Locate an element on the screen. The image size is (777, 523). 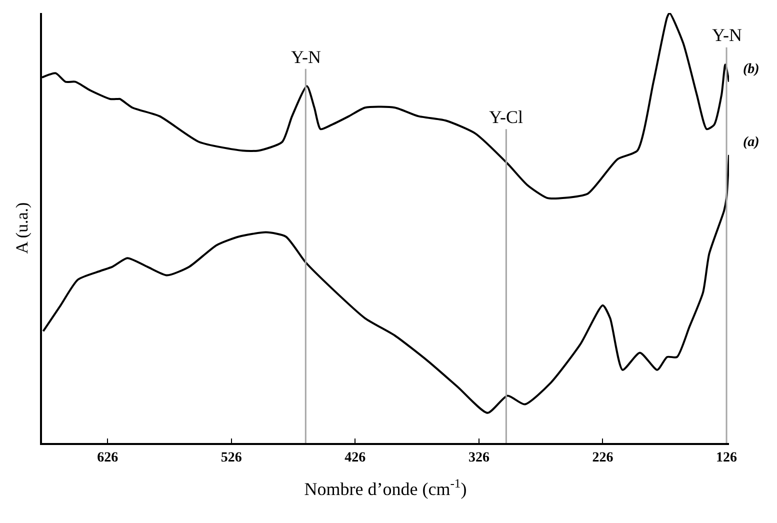
x-tick-label: 326 is located at coordinates (479, 458).